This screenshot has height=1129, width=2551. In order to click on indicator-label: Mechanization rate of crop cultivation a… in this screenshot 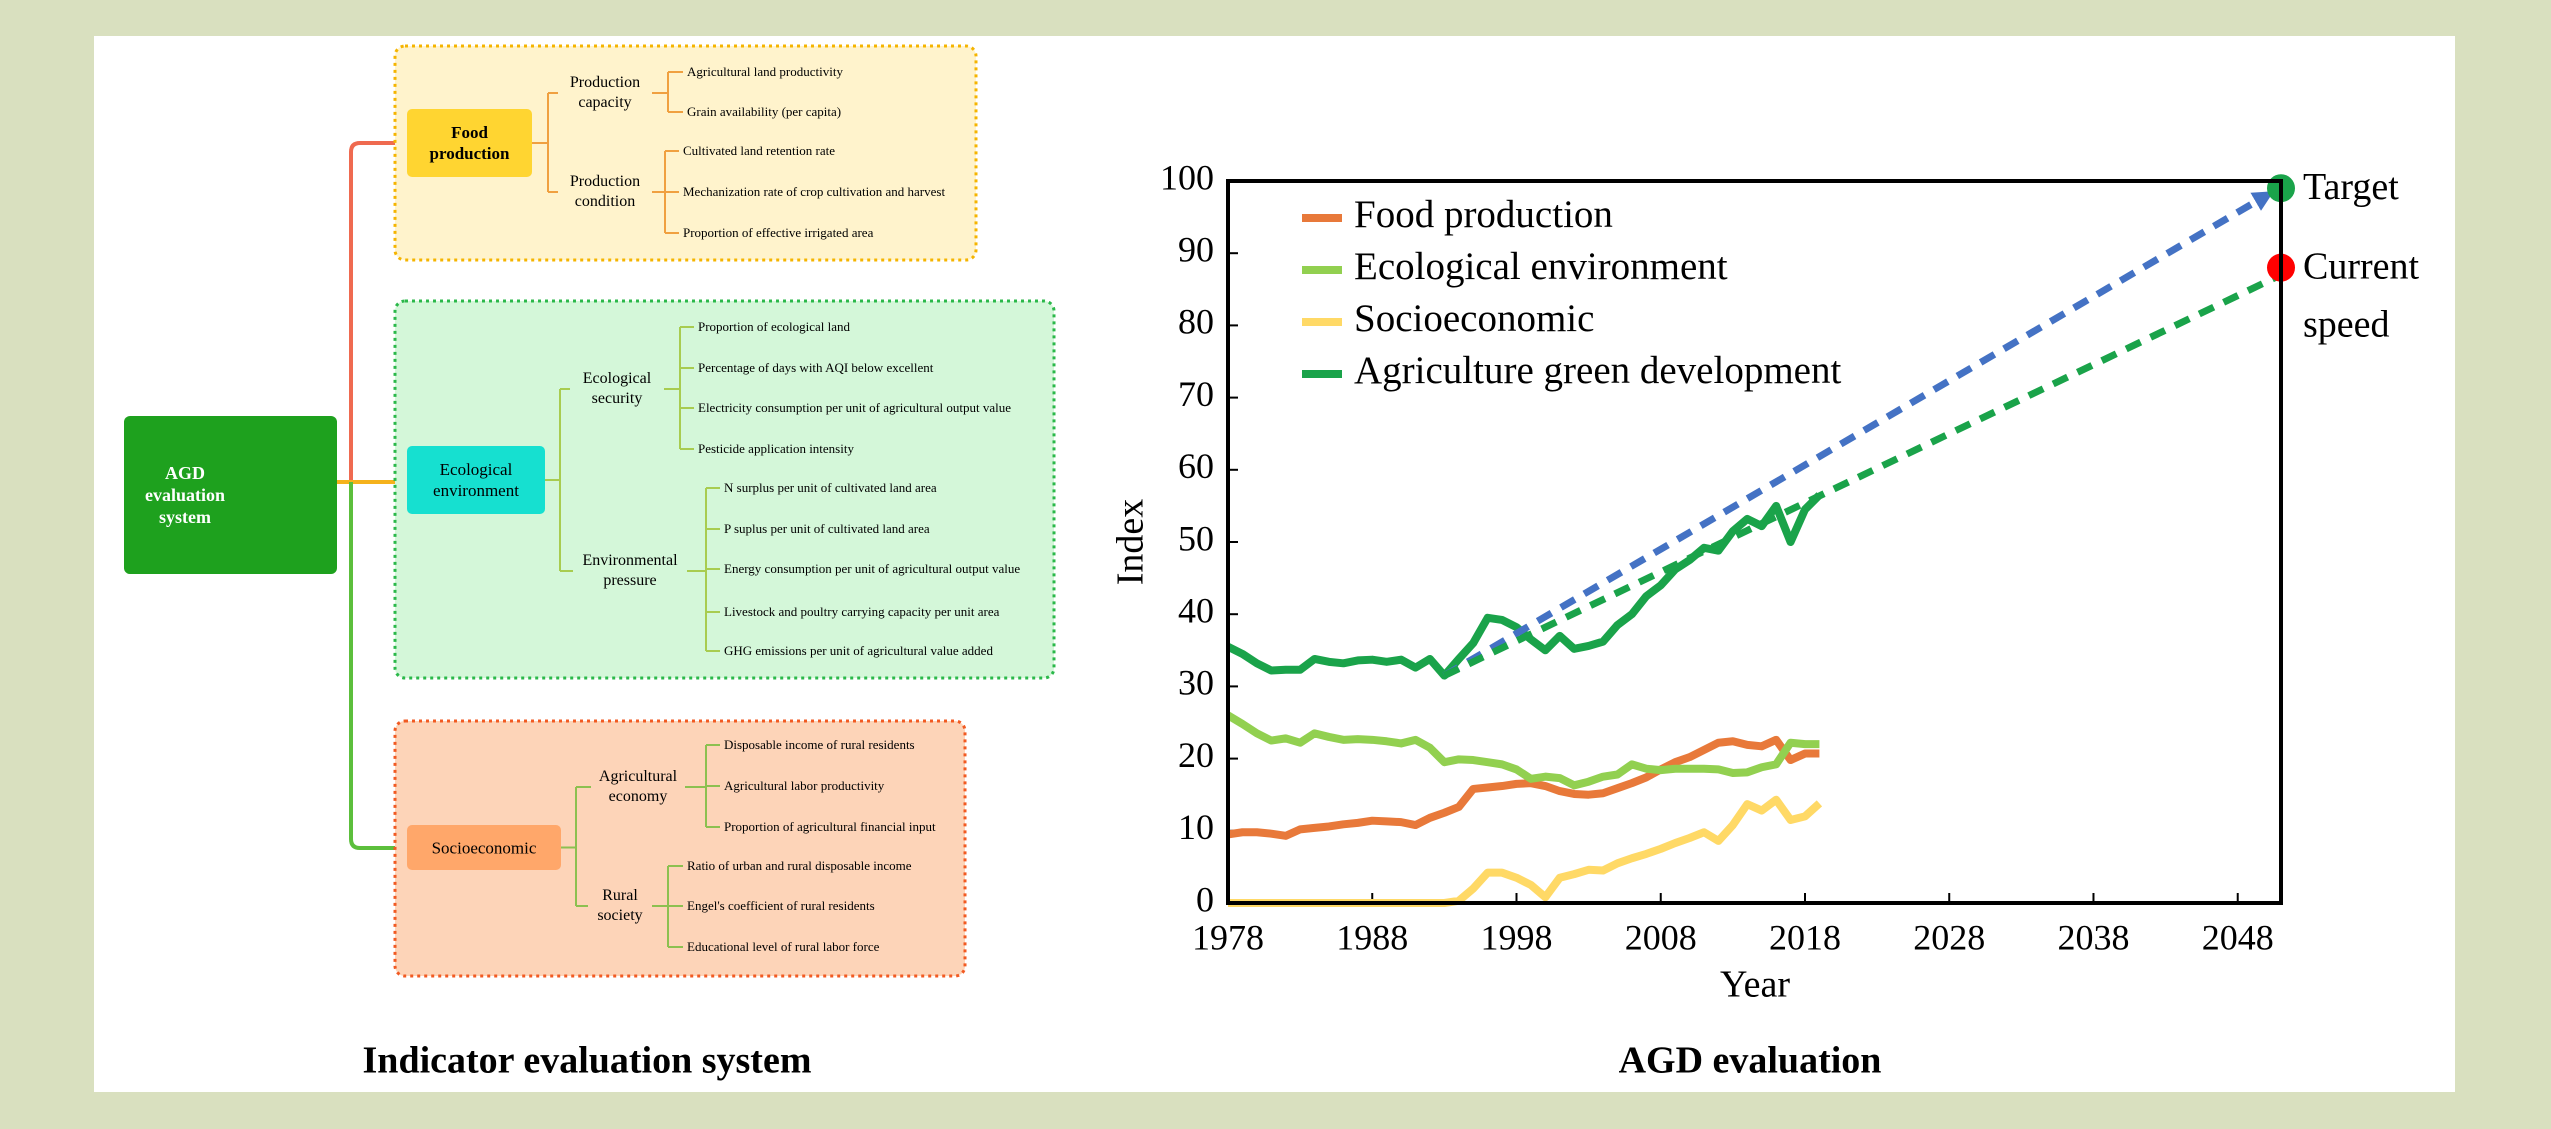, I will do `click(814, 191)`.